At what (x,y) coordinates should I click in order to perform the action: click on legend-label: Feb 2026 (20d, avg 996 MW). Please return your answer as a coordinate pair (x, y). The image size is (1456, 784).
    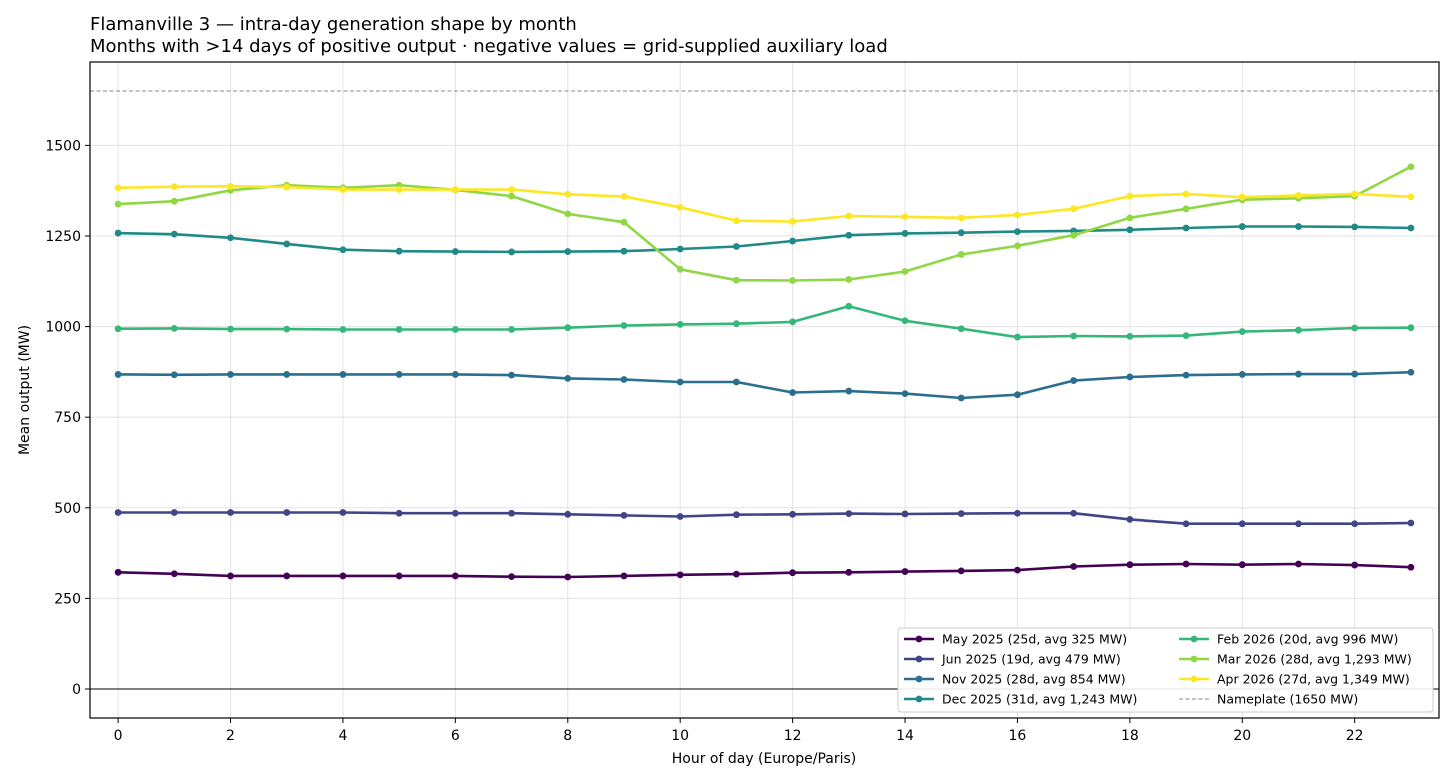
    Looking at the image, I should click on (1307, 639).